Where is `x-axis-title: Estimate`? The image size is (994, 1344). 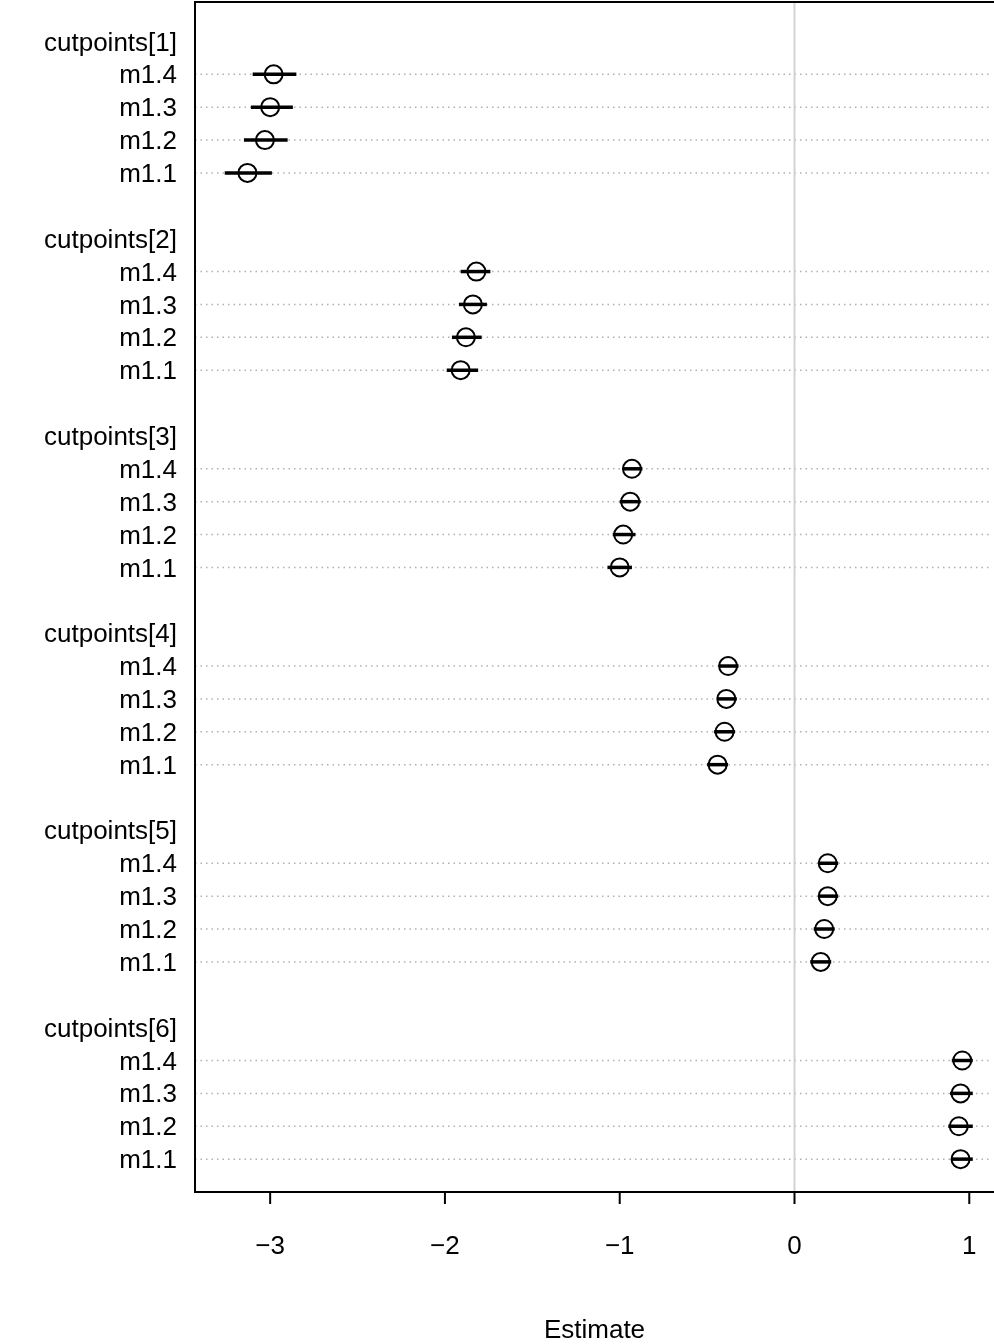
x-axis-title: Estimate is located at coordinates (594, 1329).